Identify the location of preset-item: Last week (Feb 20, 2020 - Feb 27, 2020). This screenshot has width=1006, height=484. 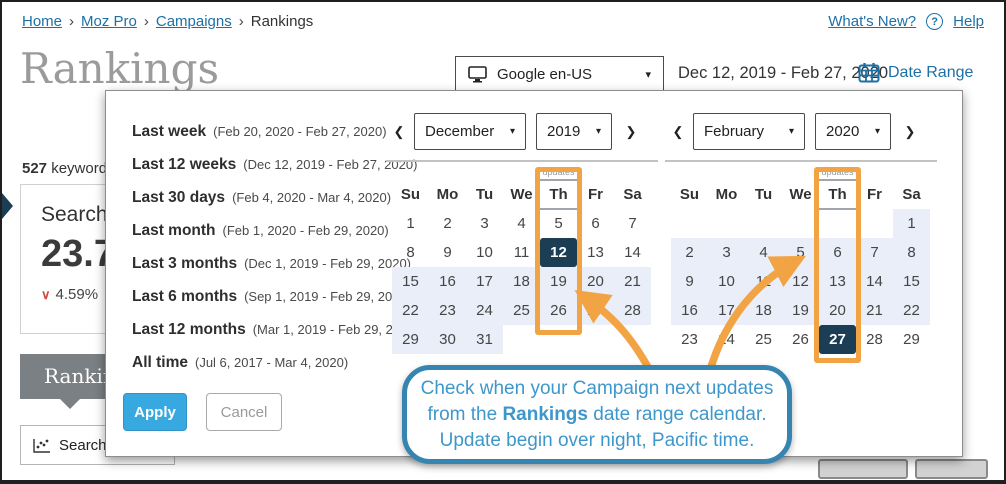
(275, 131).